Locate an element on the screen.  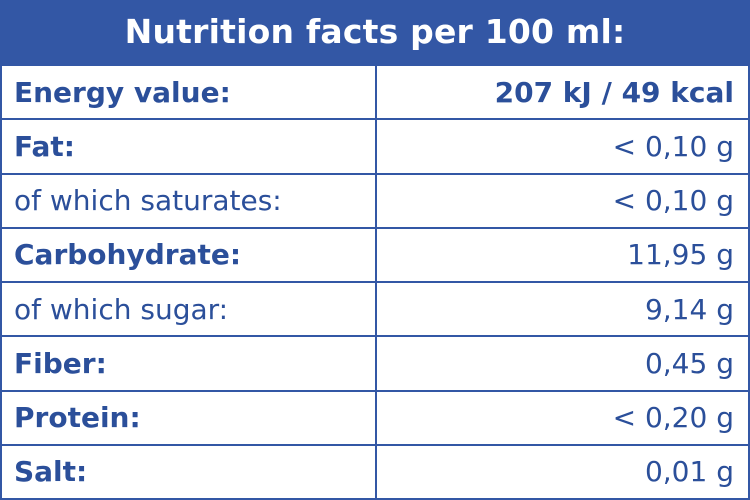
table-row-salt: Salt: 0,01 g is located at coordinates (375, 470).